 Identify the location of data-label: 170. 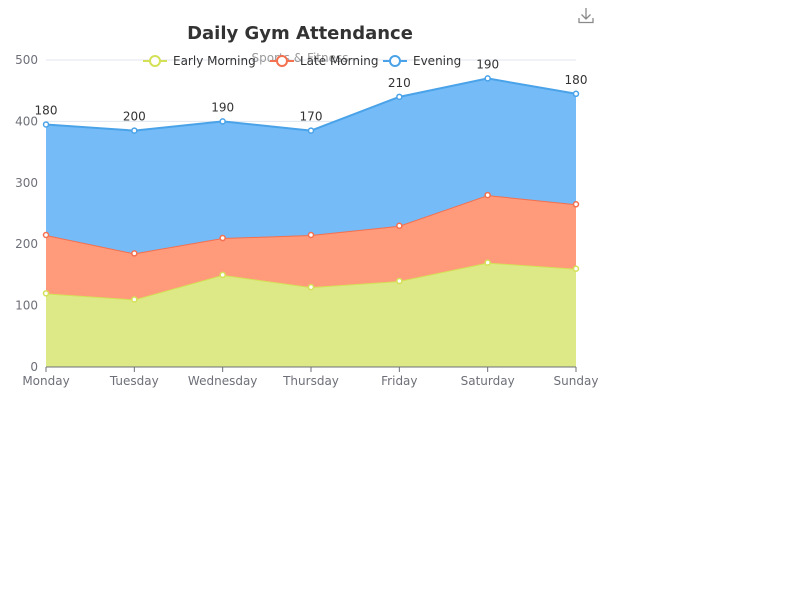
(311, 117).